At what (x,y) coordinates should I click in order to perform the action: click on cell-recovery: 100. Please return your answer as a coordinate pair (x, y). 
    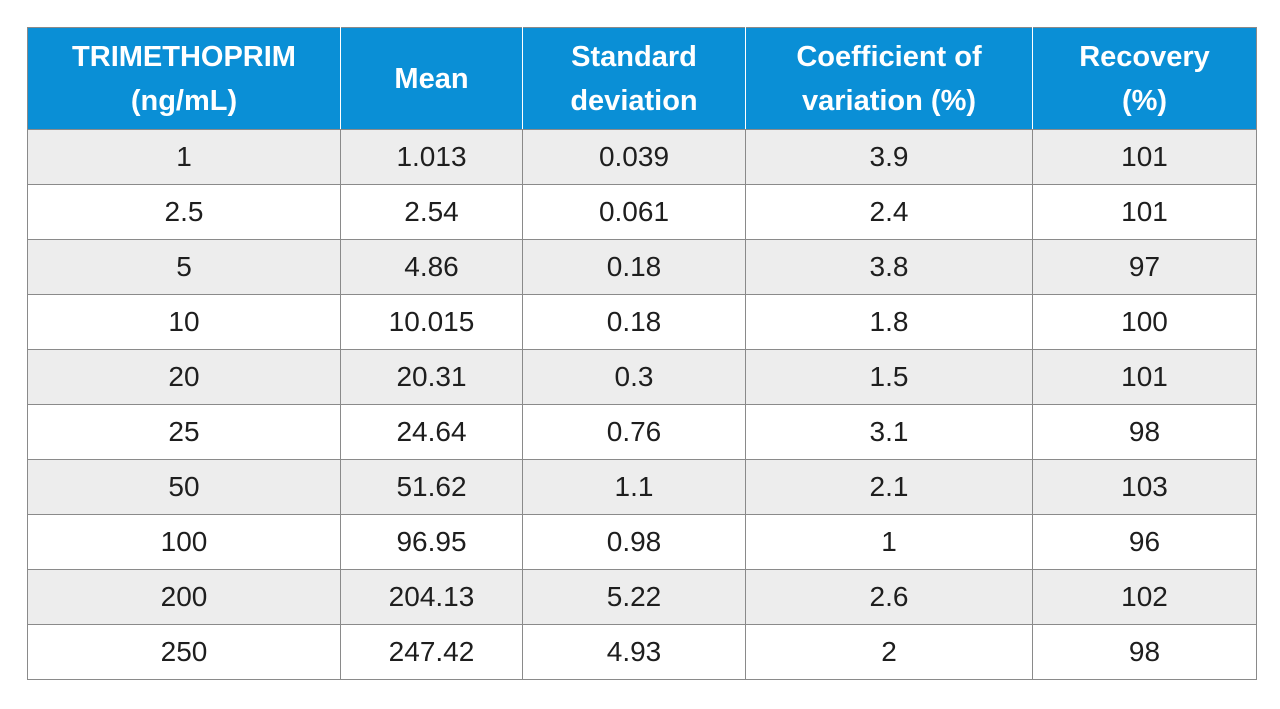
    Looking at the image, I should click on (1144, 322).